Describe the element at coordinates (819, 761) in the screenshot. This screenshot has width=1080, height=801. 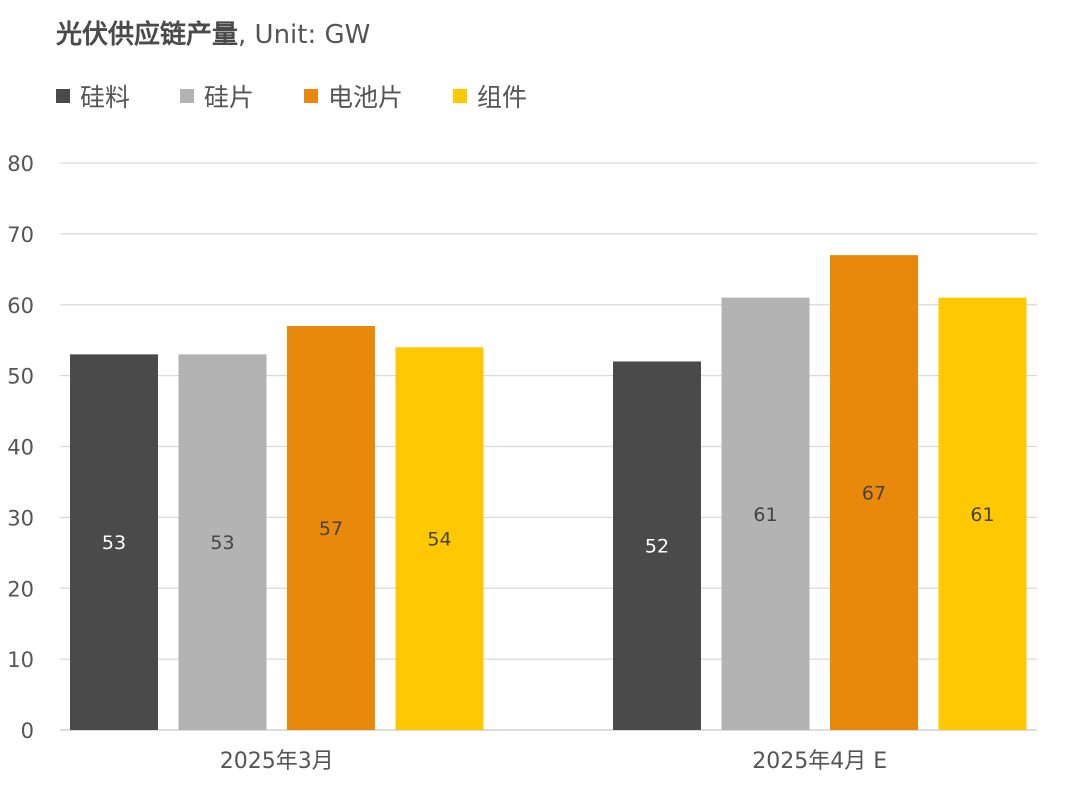
I see `x-category-label: 2025年4月 E` at that location.